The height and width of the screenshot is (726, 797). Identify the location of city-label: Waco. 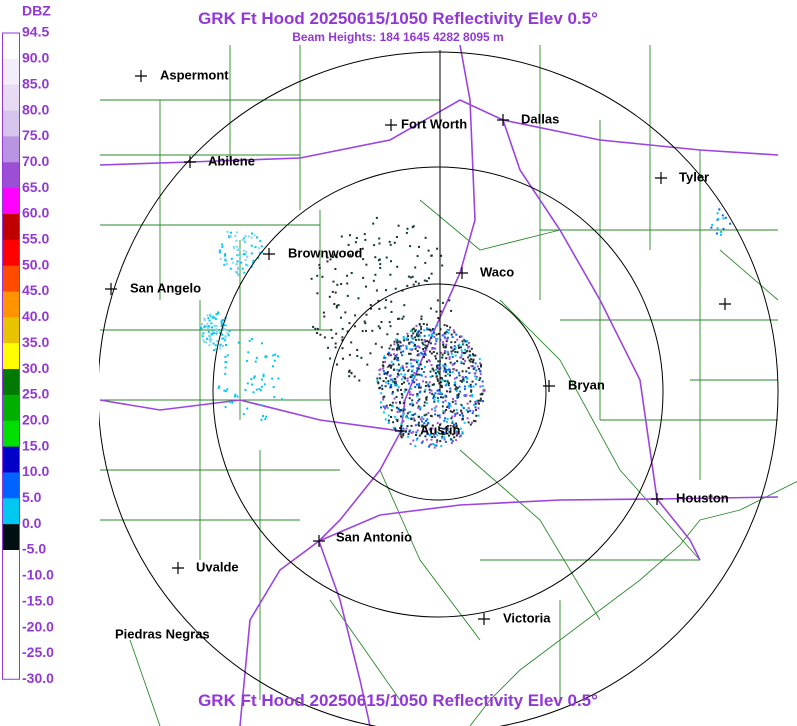
(497, 271).